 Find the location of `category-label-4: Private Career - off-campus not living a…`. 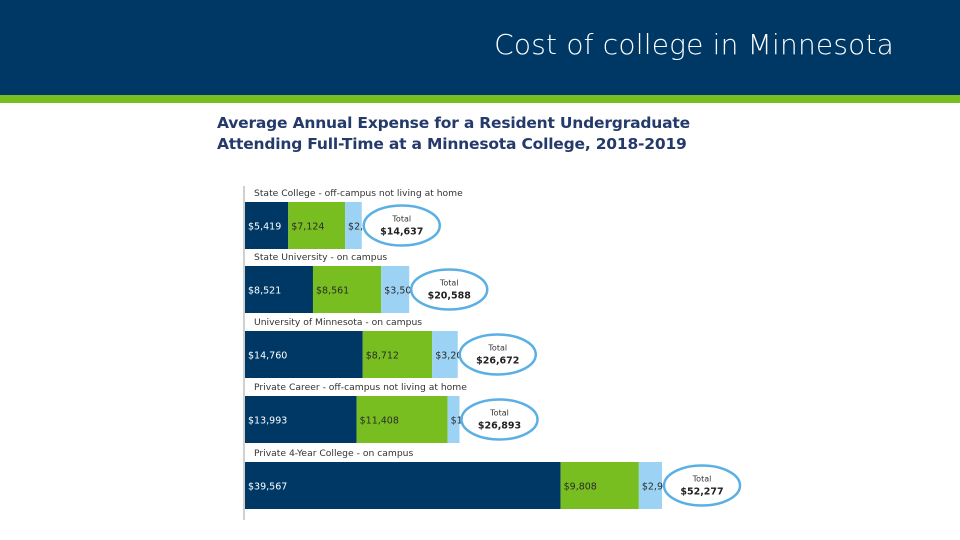

category-label-4: Private Career - off-campus not living a… is located at coordinates (360, 387).